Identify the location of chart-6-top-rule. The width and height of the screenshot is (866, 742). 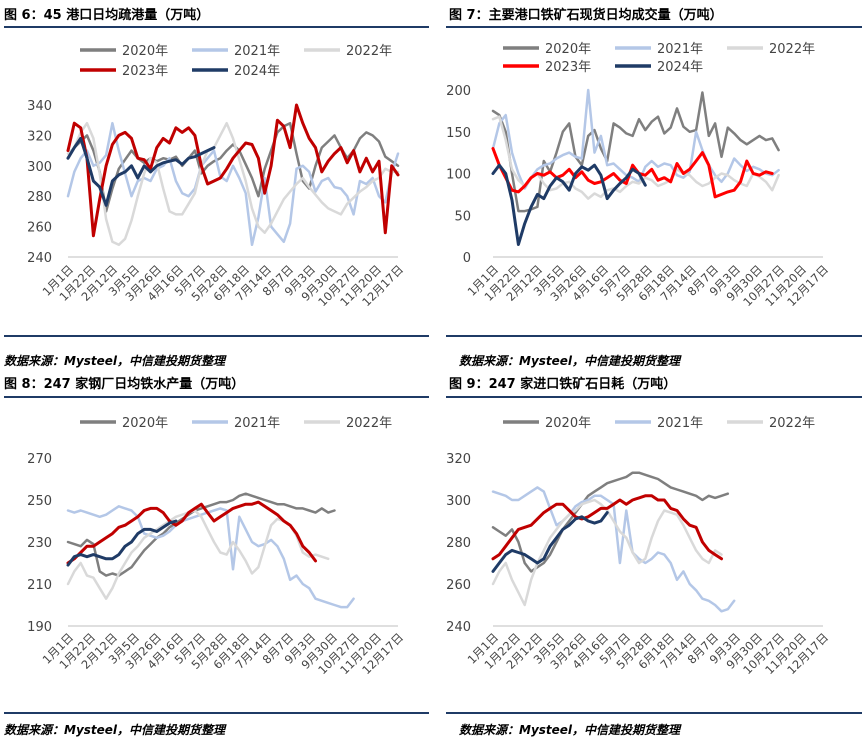
(216, 27).